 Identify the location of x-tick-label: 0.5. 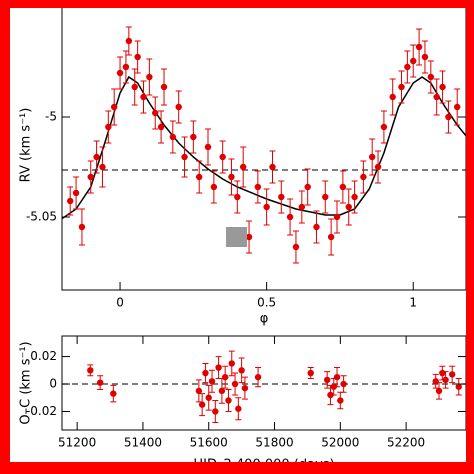
(266, 303).